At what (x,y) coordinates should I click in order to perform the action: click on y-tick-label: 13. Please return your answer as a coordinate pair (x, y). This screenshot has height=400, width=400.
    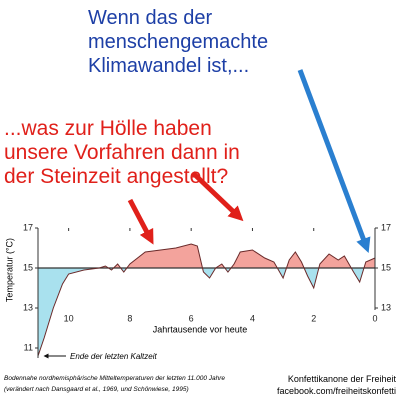
    Looking at the image, I should click on (28, 307).